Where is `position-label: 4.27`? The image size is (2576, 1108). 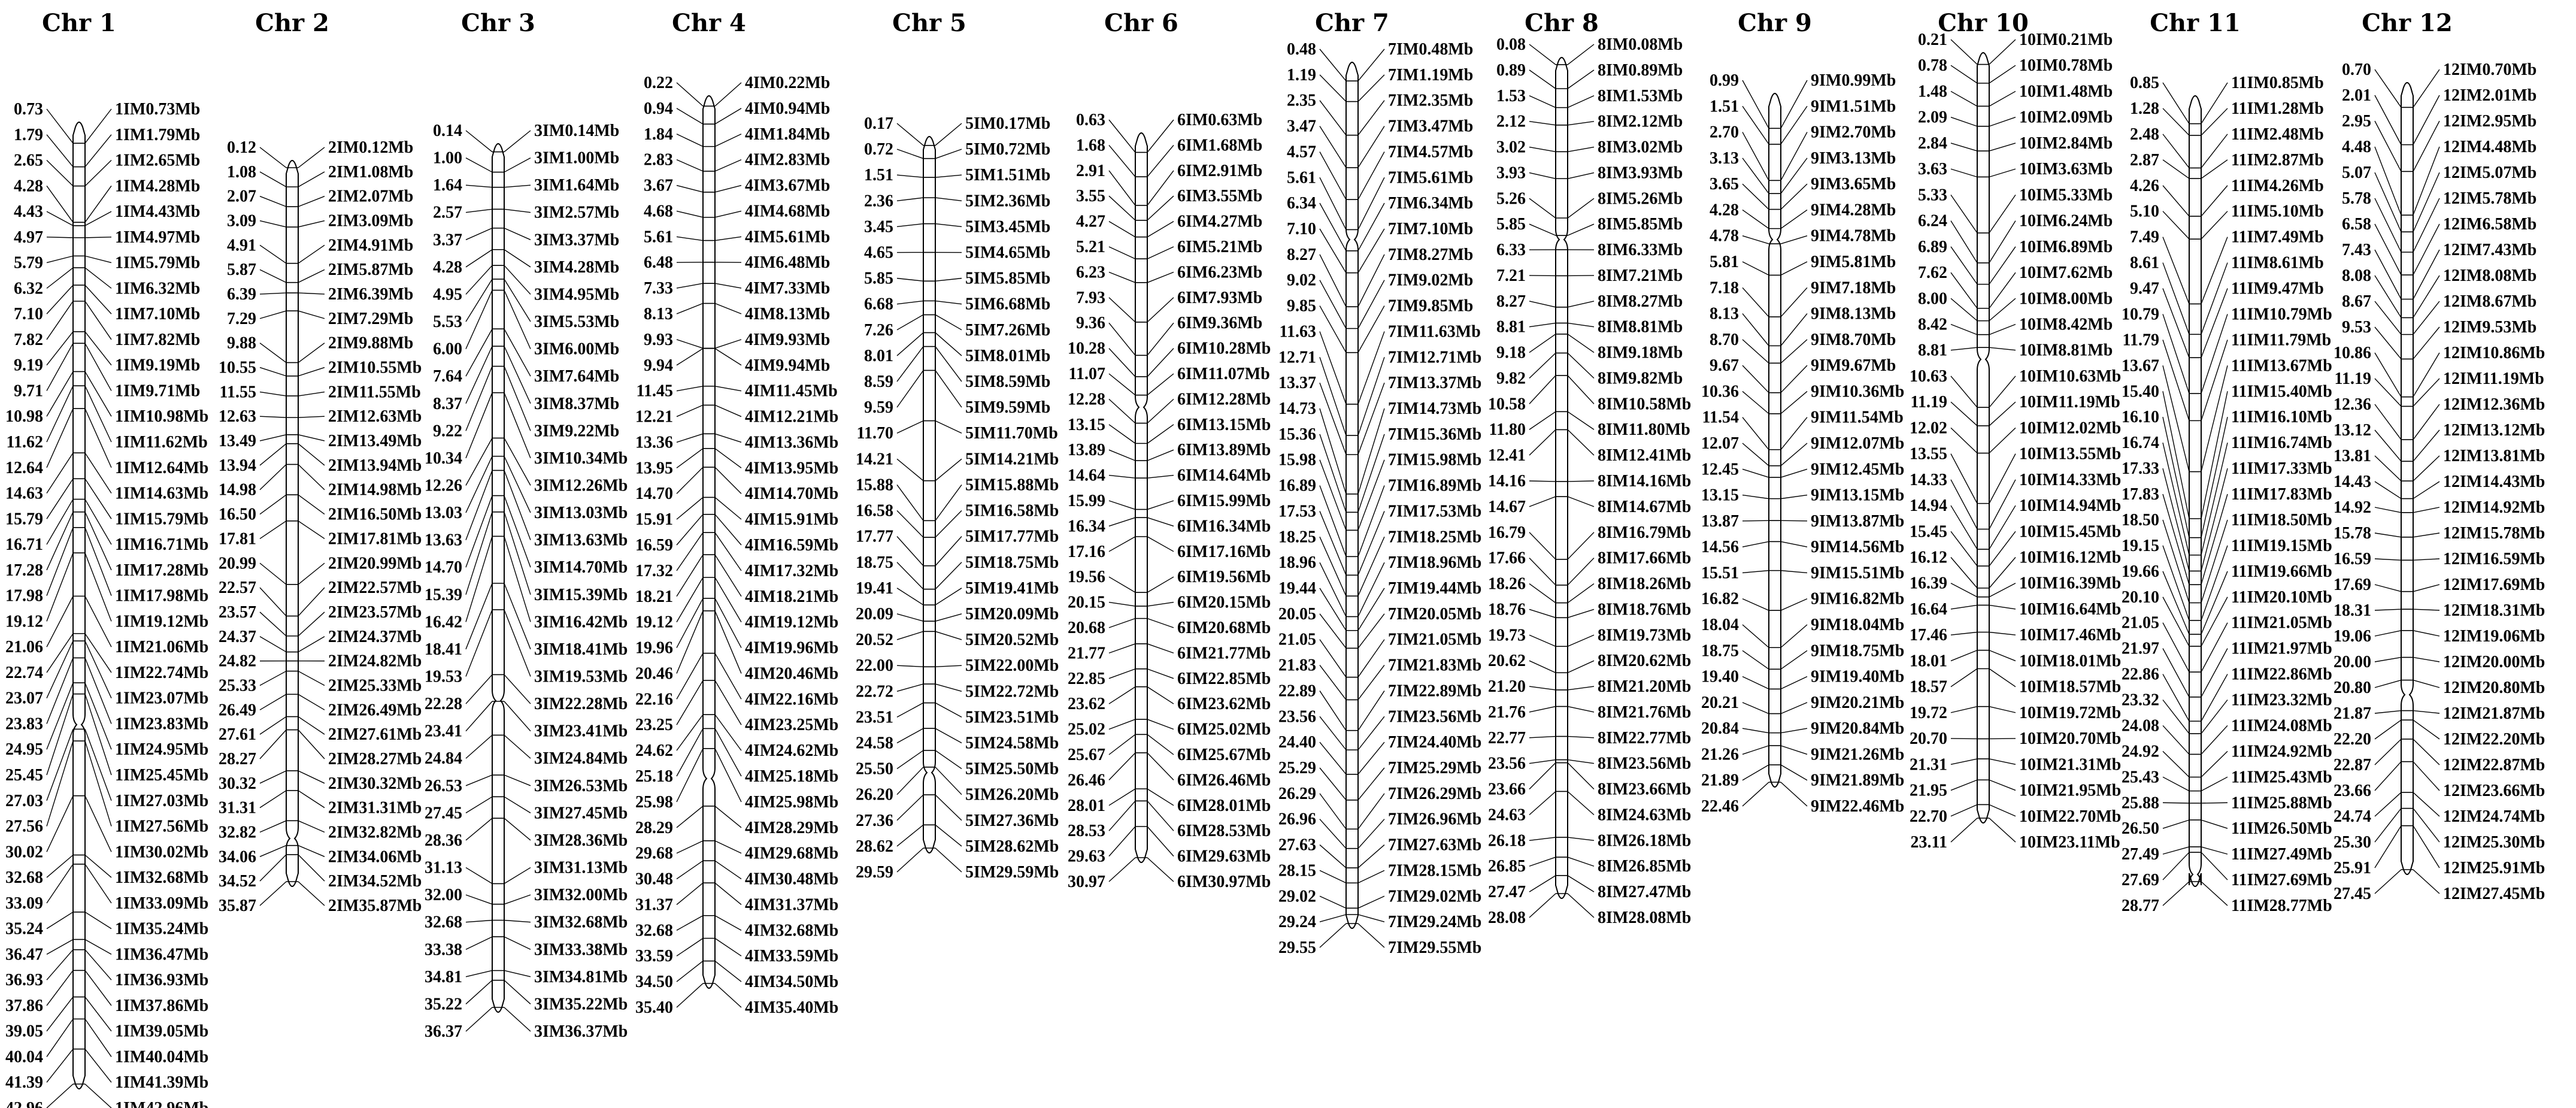
position-label: 4.27 is located at coordinates (1090, 222).